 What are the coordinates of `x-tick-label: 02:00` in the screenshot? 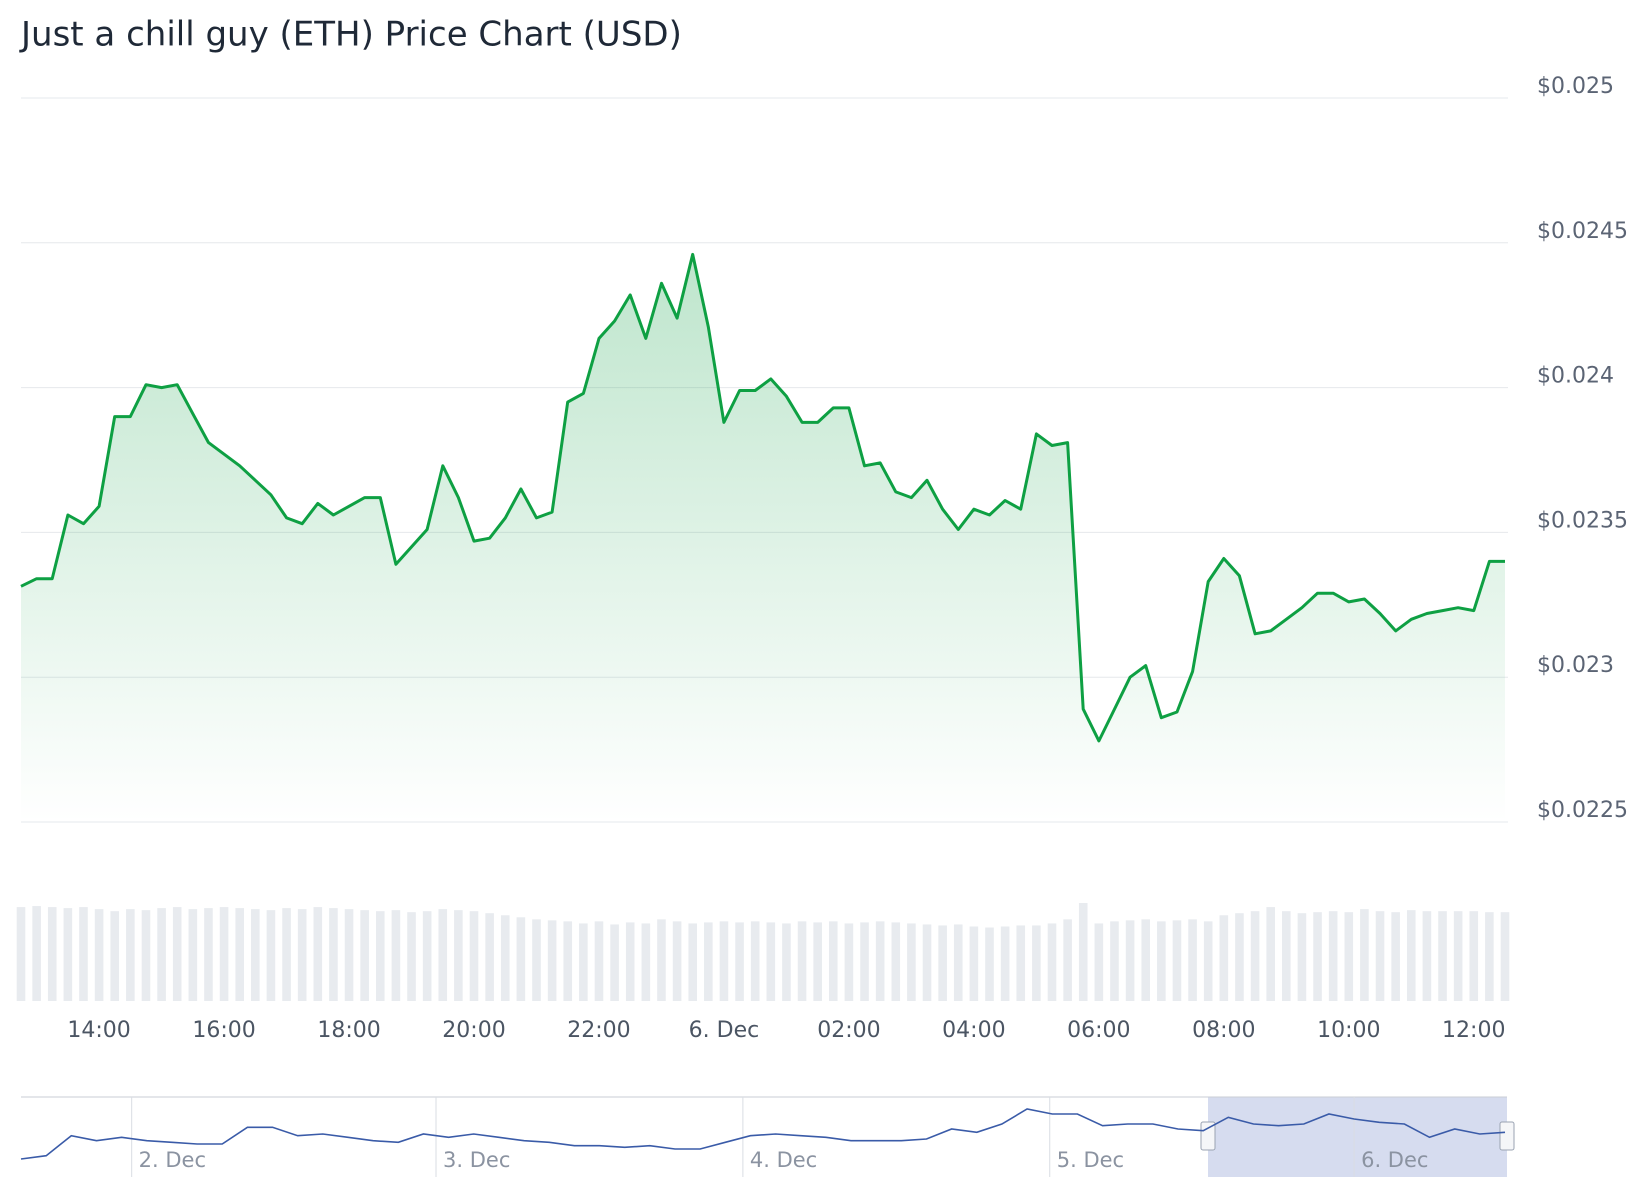 It's located at (848, 1030).